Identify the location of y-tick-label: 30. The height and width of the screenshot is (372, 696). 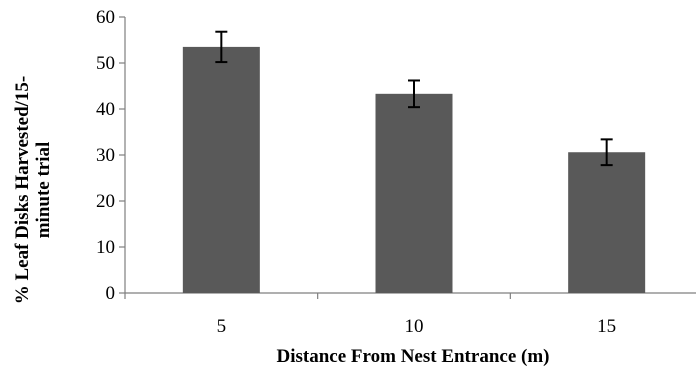
(105, 155).